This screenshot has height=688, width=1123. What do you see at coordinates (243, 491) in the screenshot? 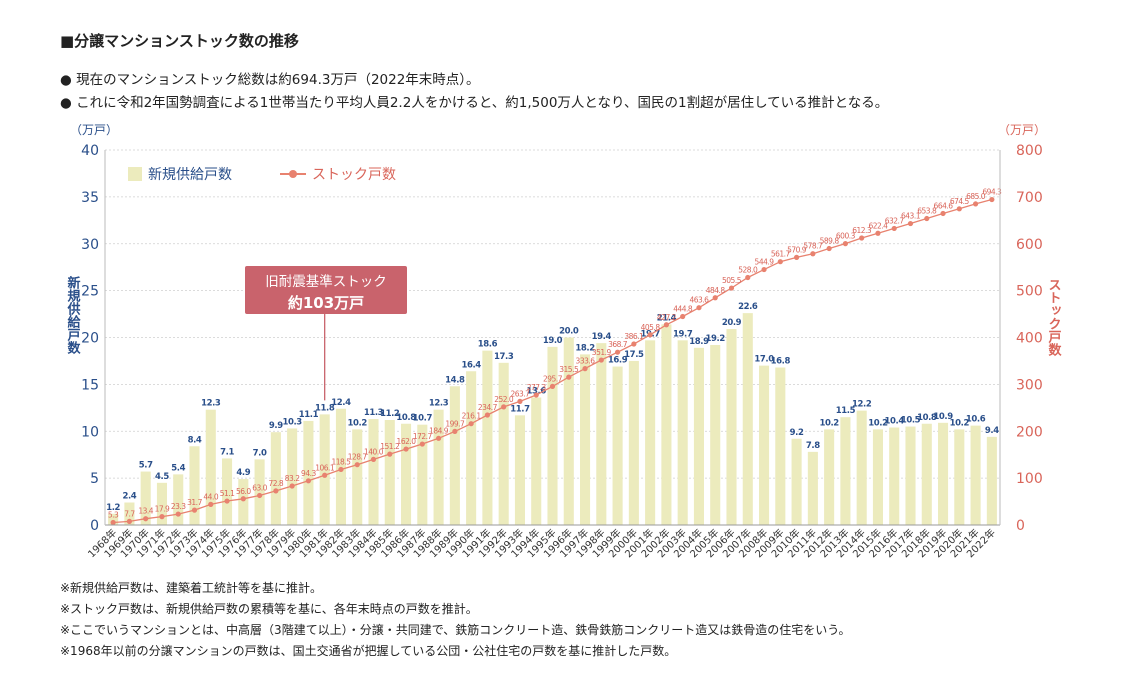
I see `stock-value-label: 56.0` at bounding box center [243, 491].